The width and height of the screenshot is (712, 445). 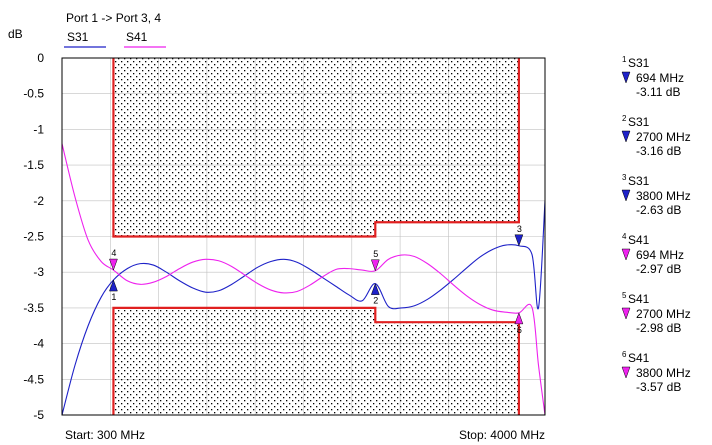 What do you see at coordinates (624, 295) in the screenshot?
I see `readout-5-number: 5` at bounding box center [624, 295].